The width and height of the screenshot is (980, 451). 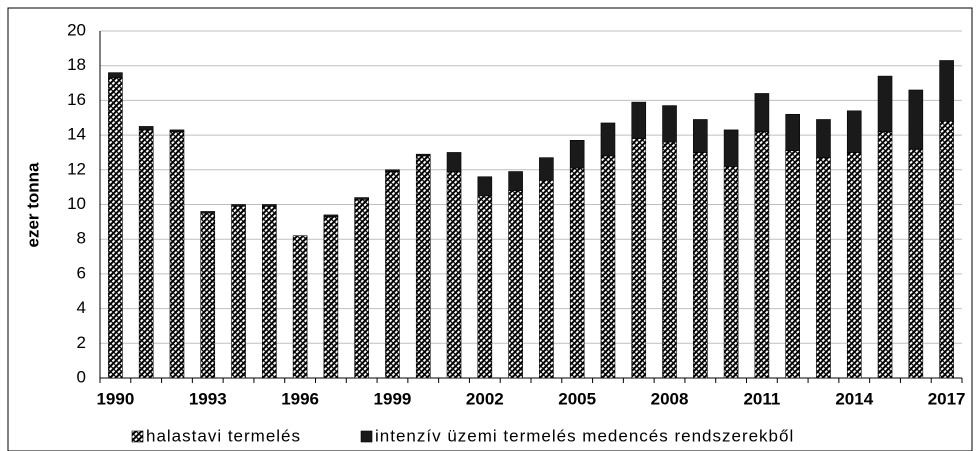 What do you see at coordinates (115, 398) in the screenshot?
I see `x-tick-label: 1990` at bounding box center [115, 398].